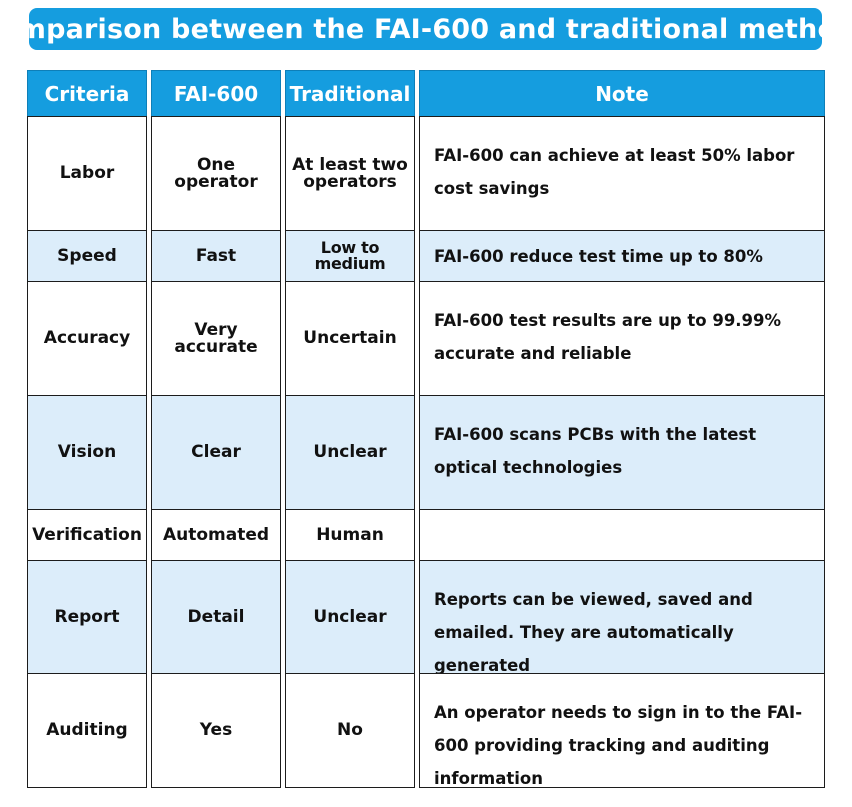 This screenshot has height=807, width=852. I want to click on cell-traditional-verification: Human, so click(350, 535).